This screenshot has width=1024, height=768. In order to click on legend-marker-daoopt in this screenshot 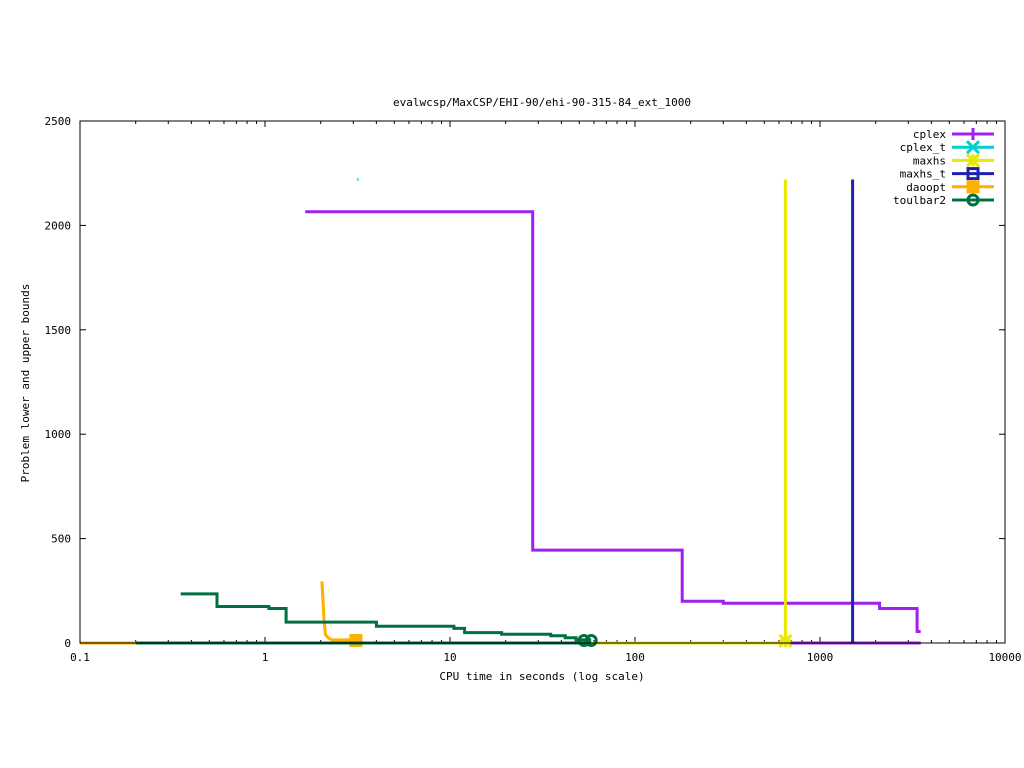, I will do `click(973, 187)`.